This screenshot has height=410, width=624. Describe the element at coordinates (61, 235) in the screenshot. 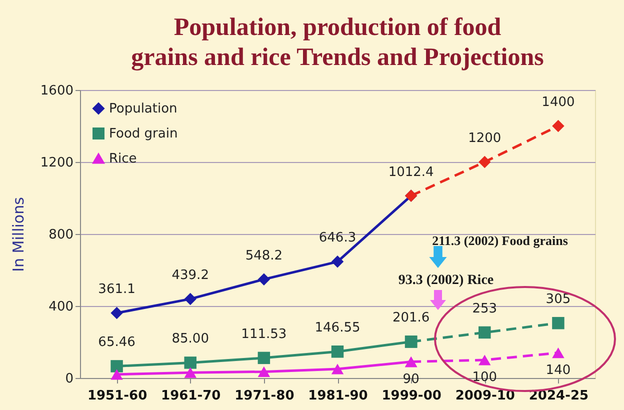

I see `y-tick-label: 800` at that location.